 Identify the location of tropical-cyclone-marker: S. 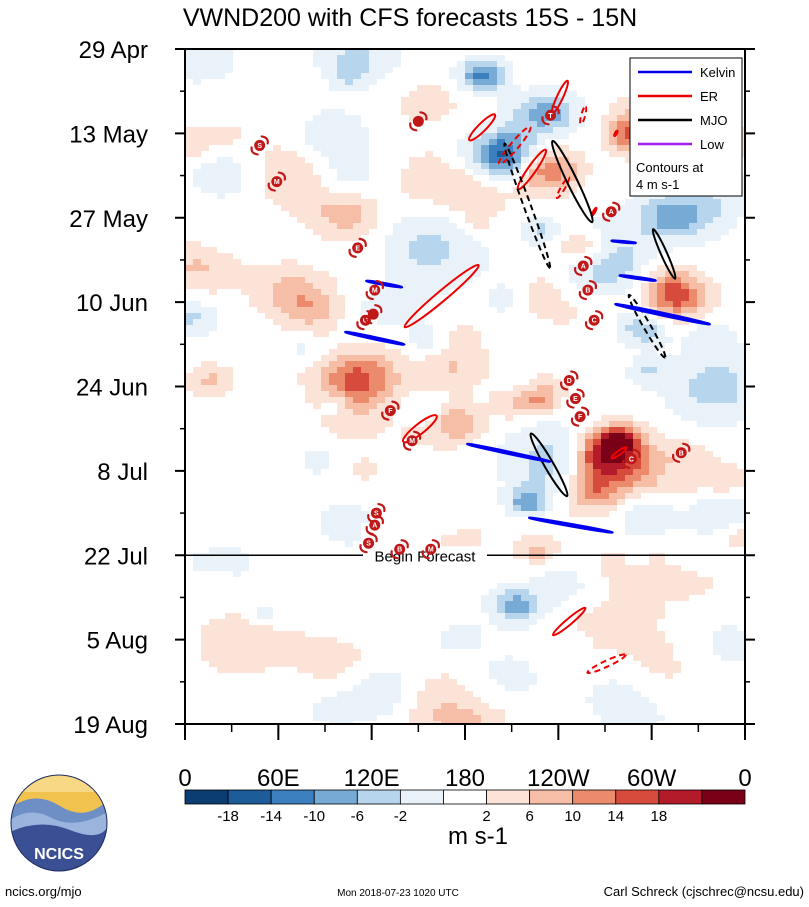
(368, 543).